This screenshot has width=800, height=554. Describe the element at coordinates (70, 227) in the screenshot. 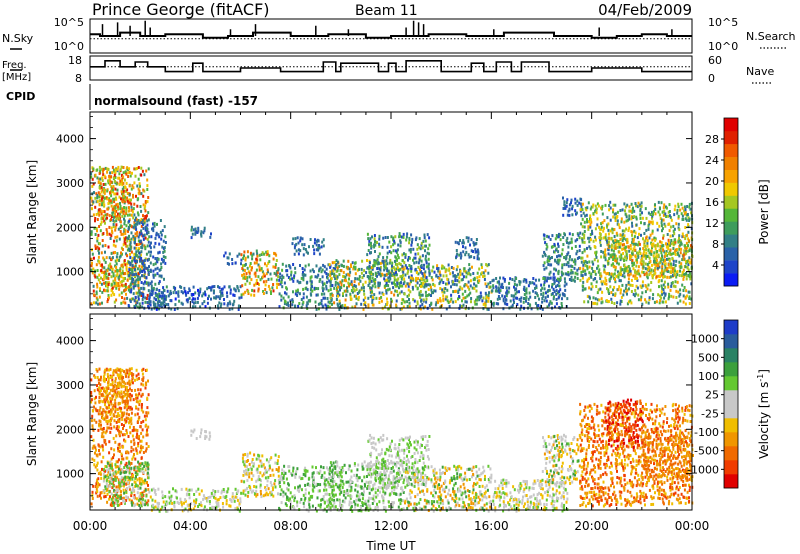

I see `y-tick-label: 2000` at that location.